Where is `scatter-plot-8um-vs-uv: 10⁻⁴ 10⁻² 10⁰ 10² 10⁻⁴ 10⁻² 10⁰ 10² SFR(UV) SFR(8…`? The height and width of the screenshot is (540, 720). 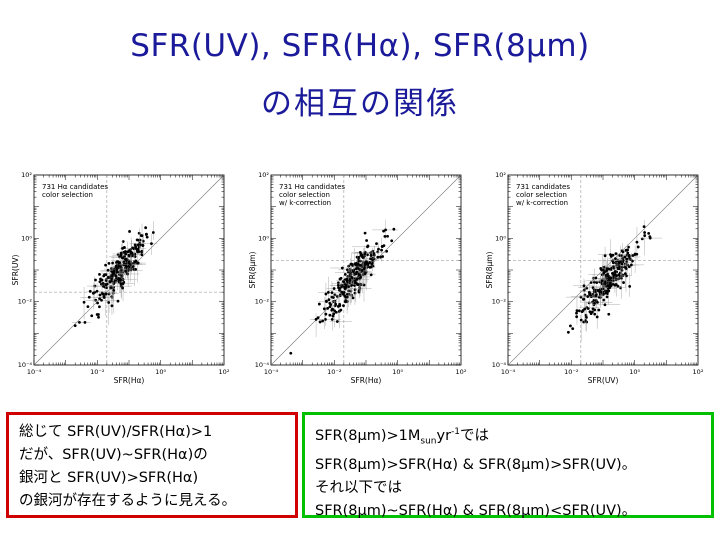 scatter-plot-8um-vs-uv: 10⁻⁴ 10⁻² 10⁰ 10² 10⁻⁴ 10⁻² 10⁰ 10² SFR(UV) SFR(8… is located at coordinates (596, 279).